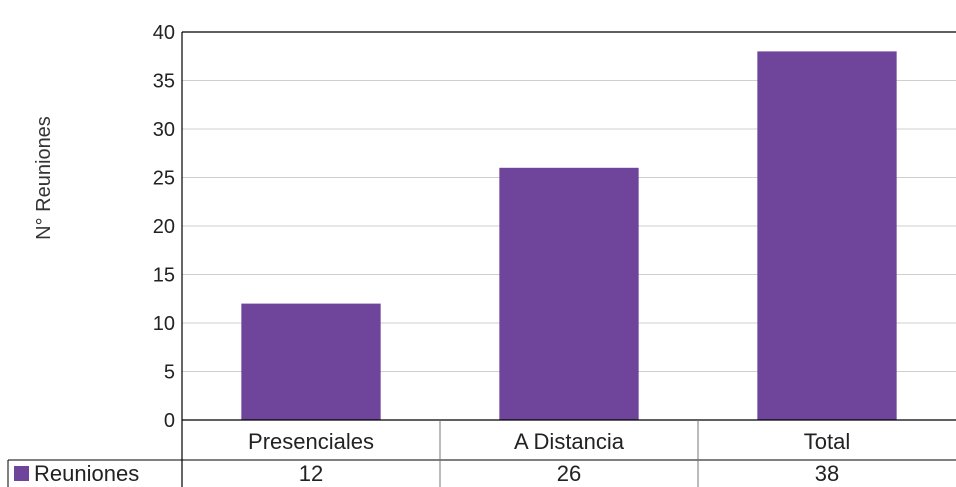  What do you see at coordinates (164, 33) in the screenshot?
I see `y-tick-label: 40` at bounding box center [164, 33].